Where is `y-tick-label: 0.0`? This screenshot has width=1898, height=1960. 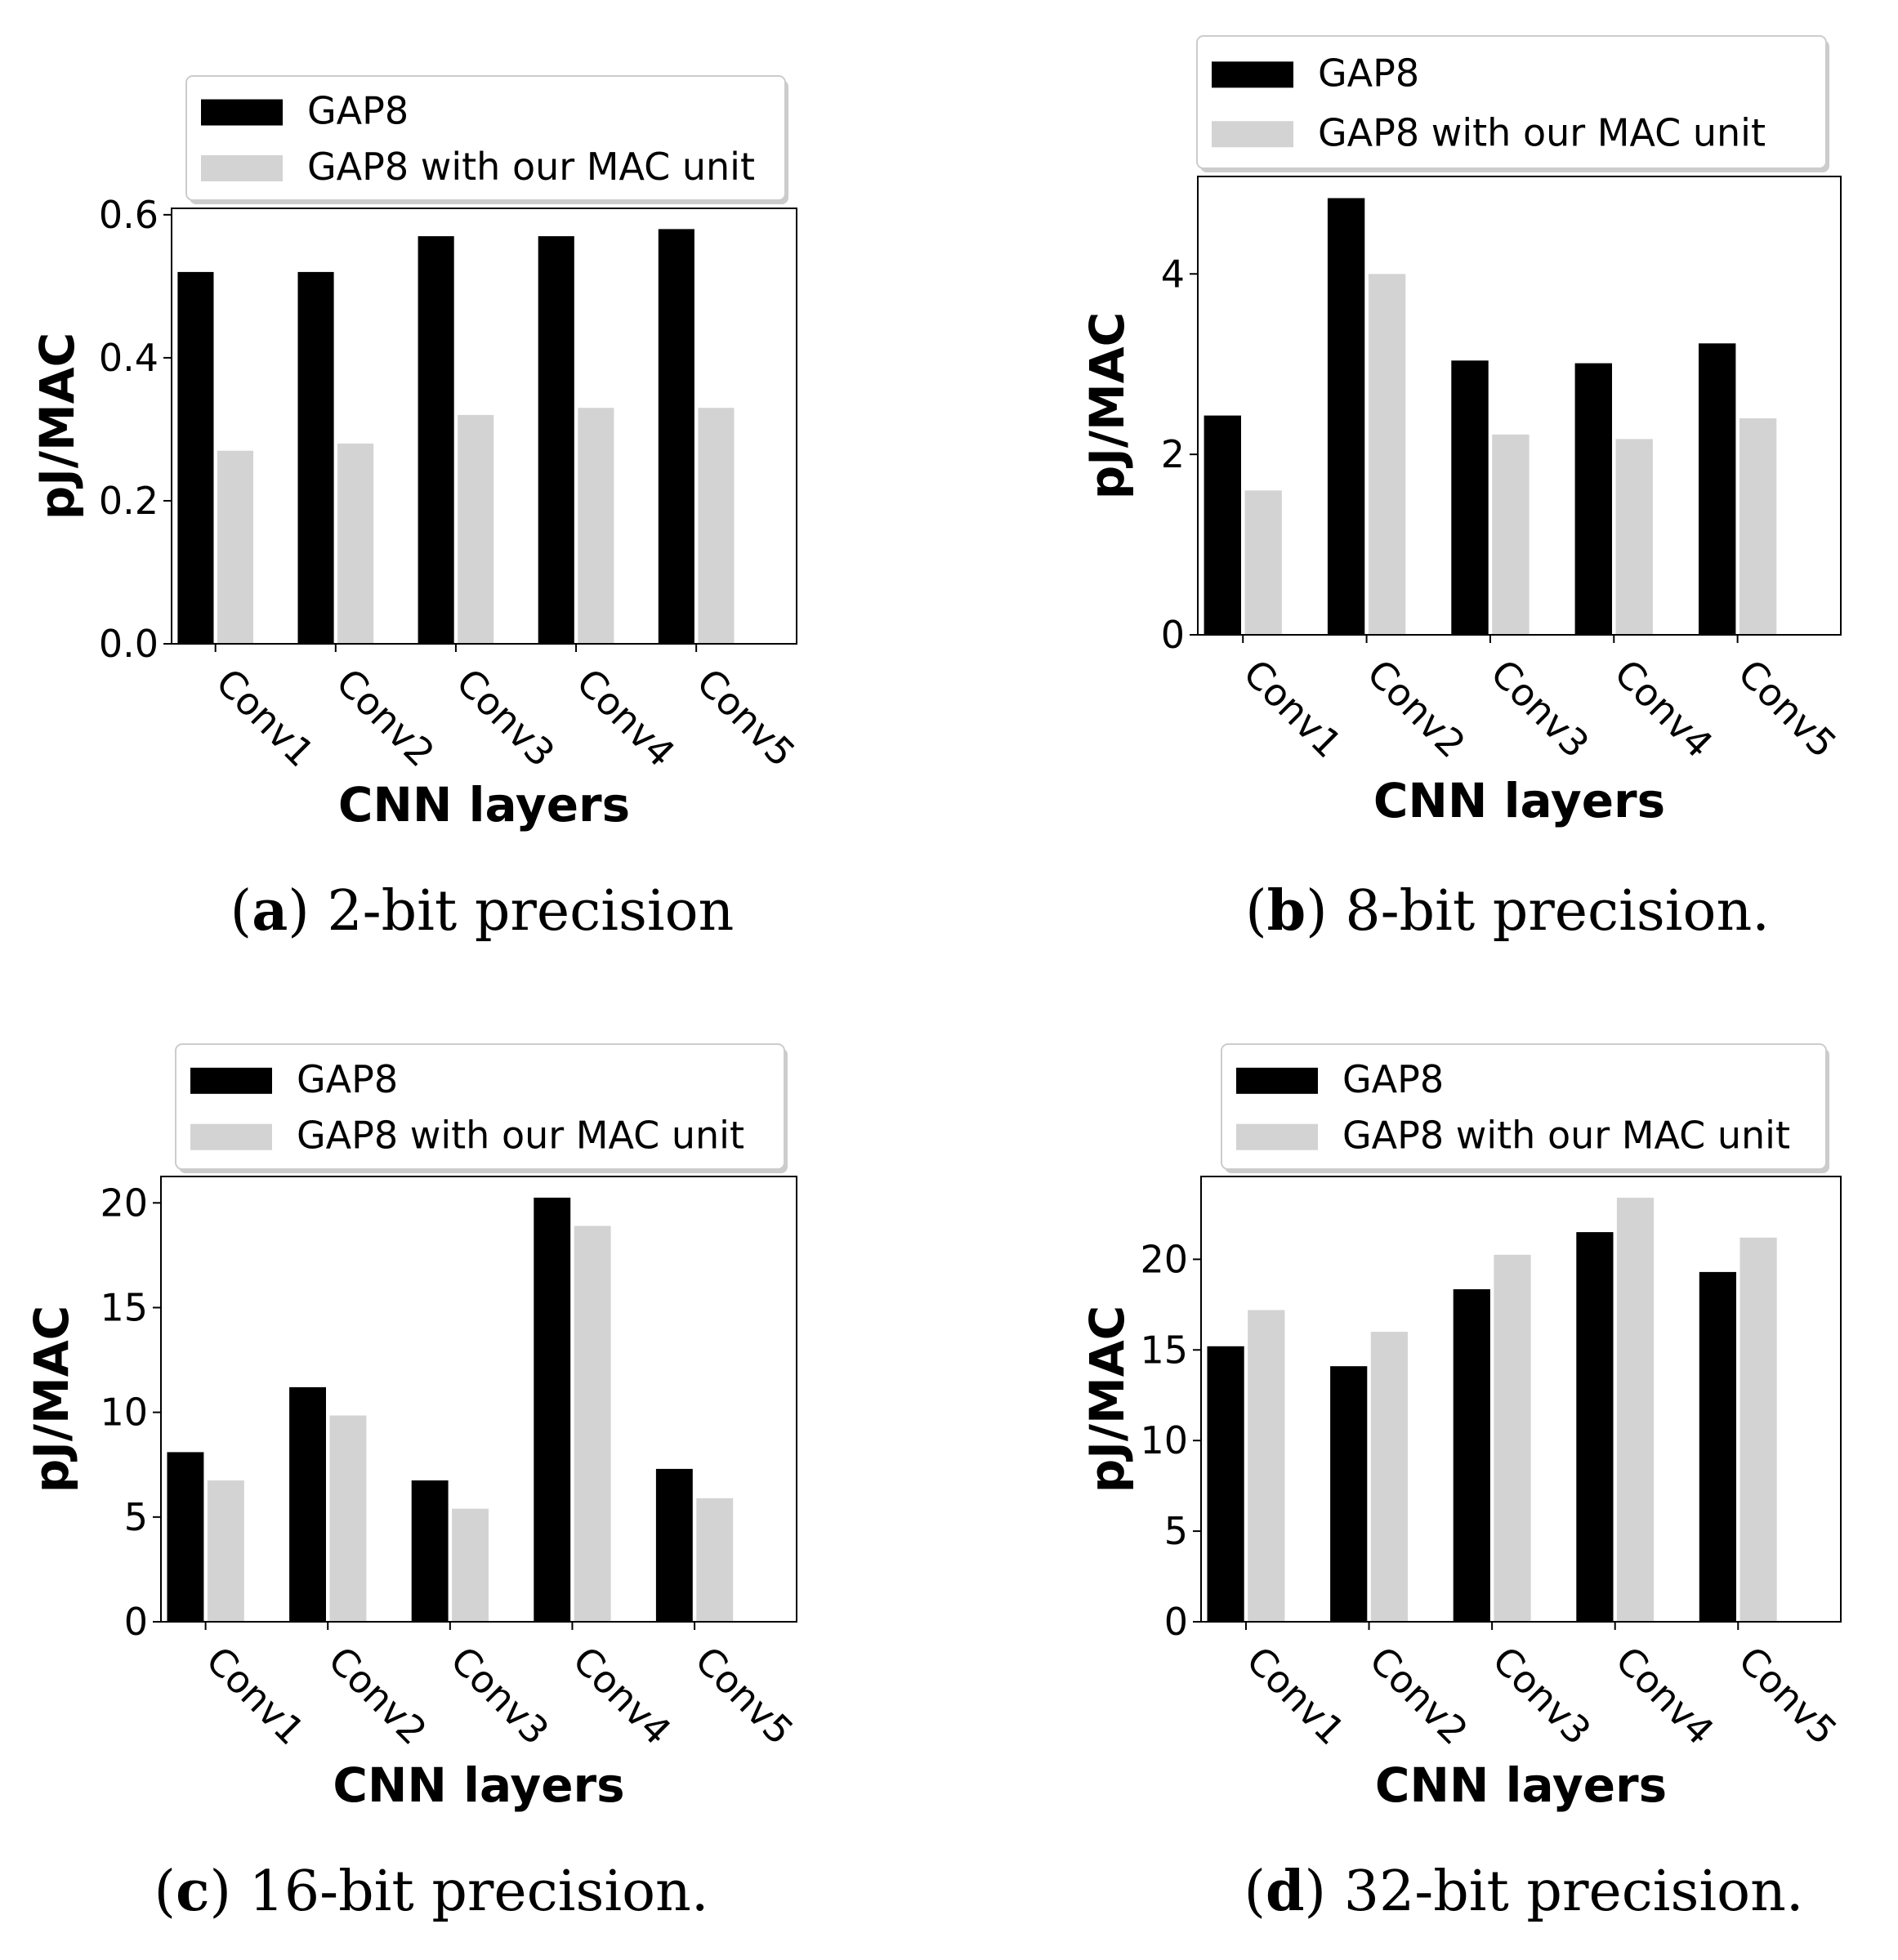
y-tick-label: 0.0 is located at coordinates (129, 644).